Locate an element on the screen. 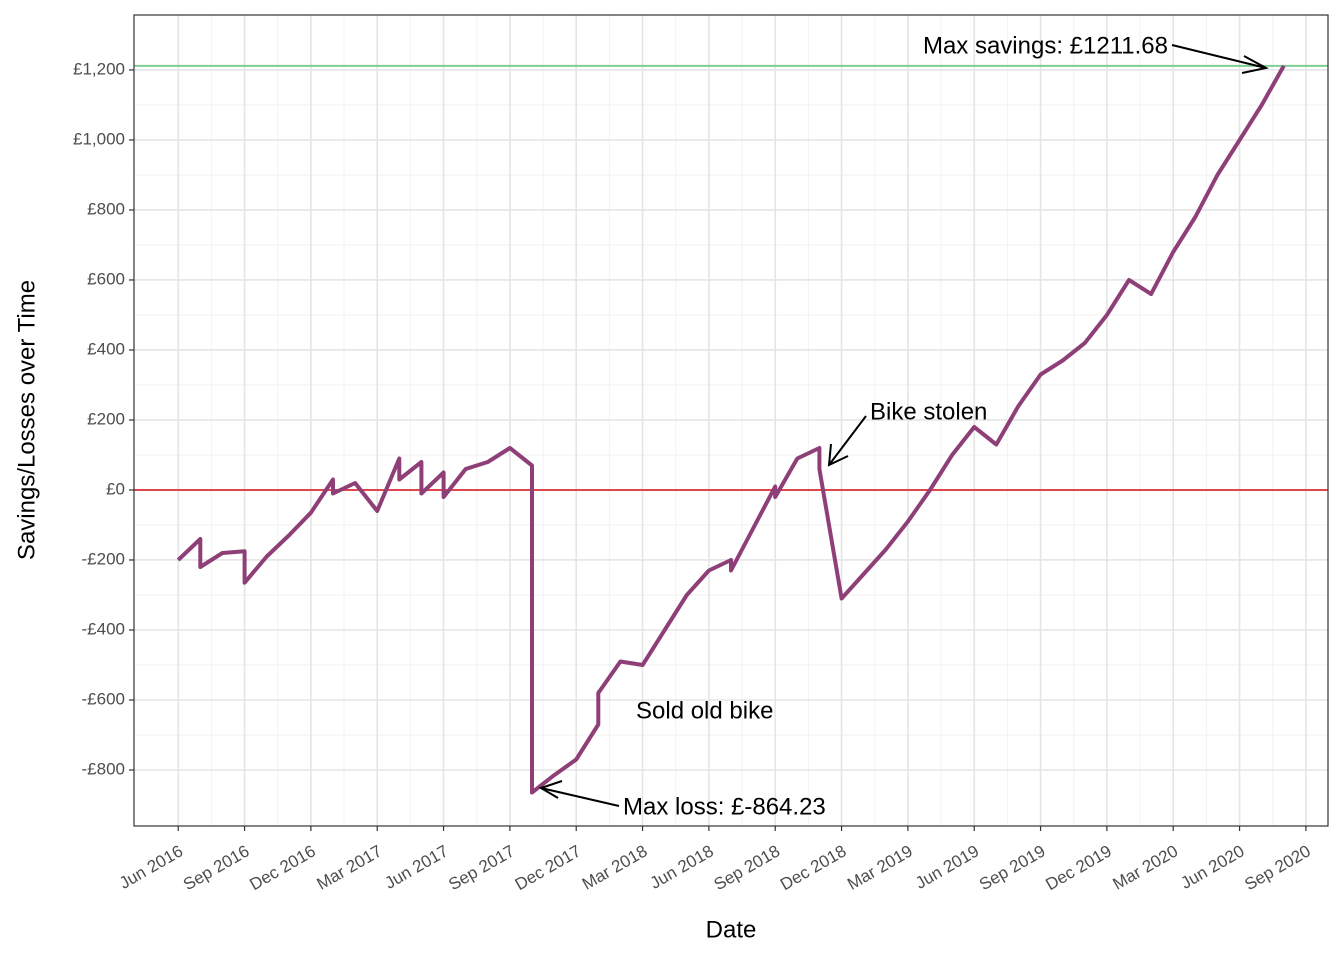 This screenshot has height=965, width=1344. y-tick-label: £1,200 is located at coordinates (99, 68).